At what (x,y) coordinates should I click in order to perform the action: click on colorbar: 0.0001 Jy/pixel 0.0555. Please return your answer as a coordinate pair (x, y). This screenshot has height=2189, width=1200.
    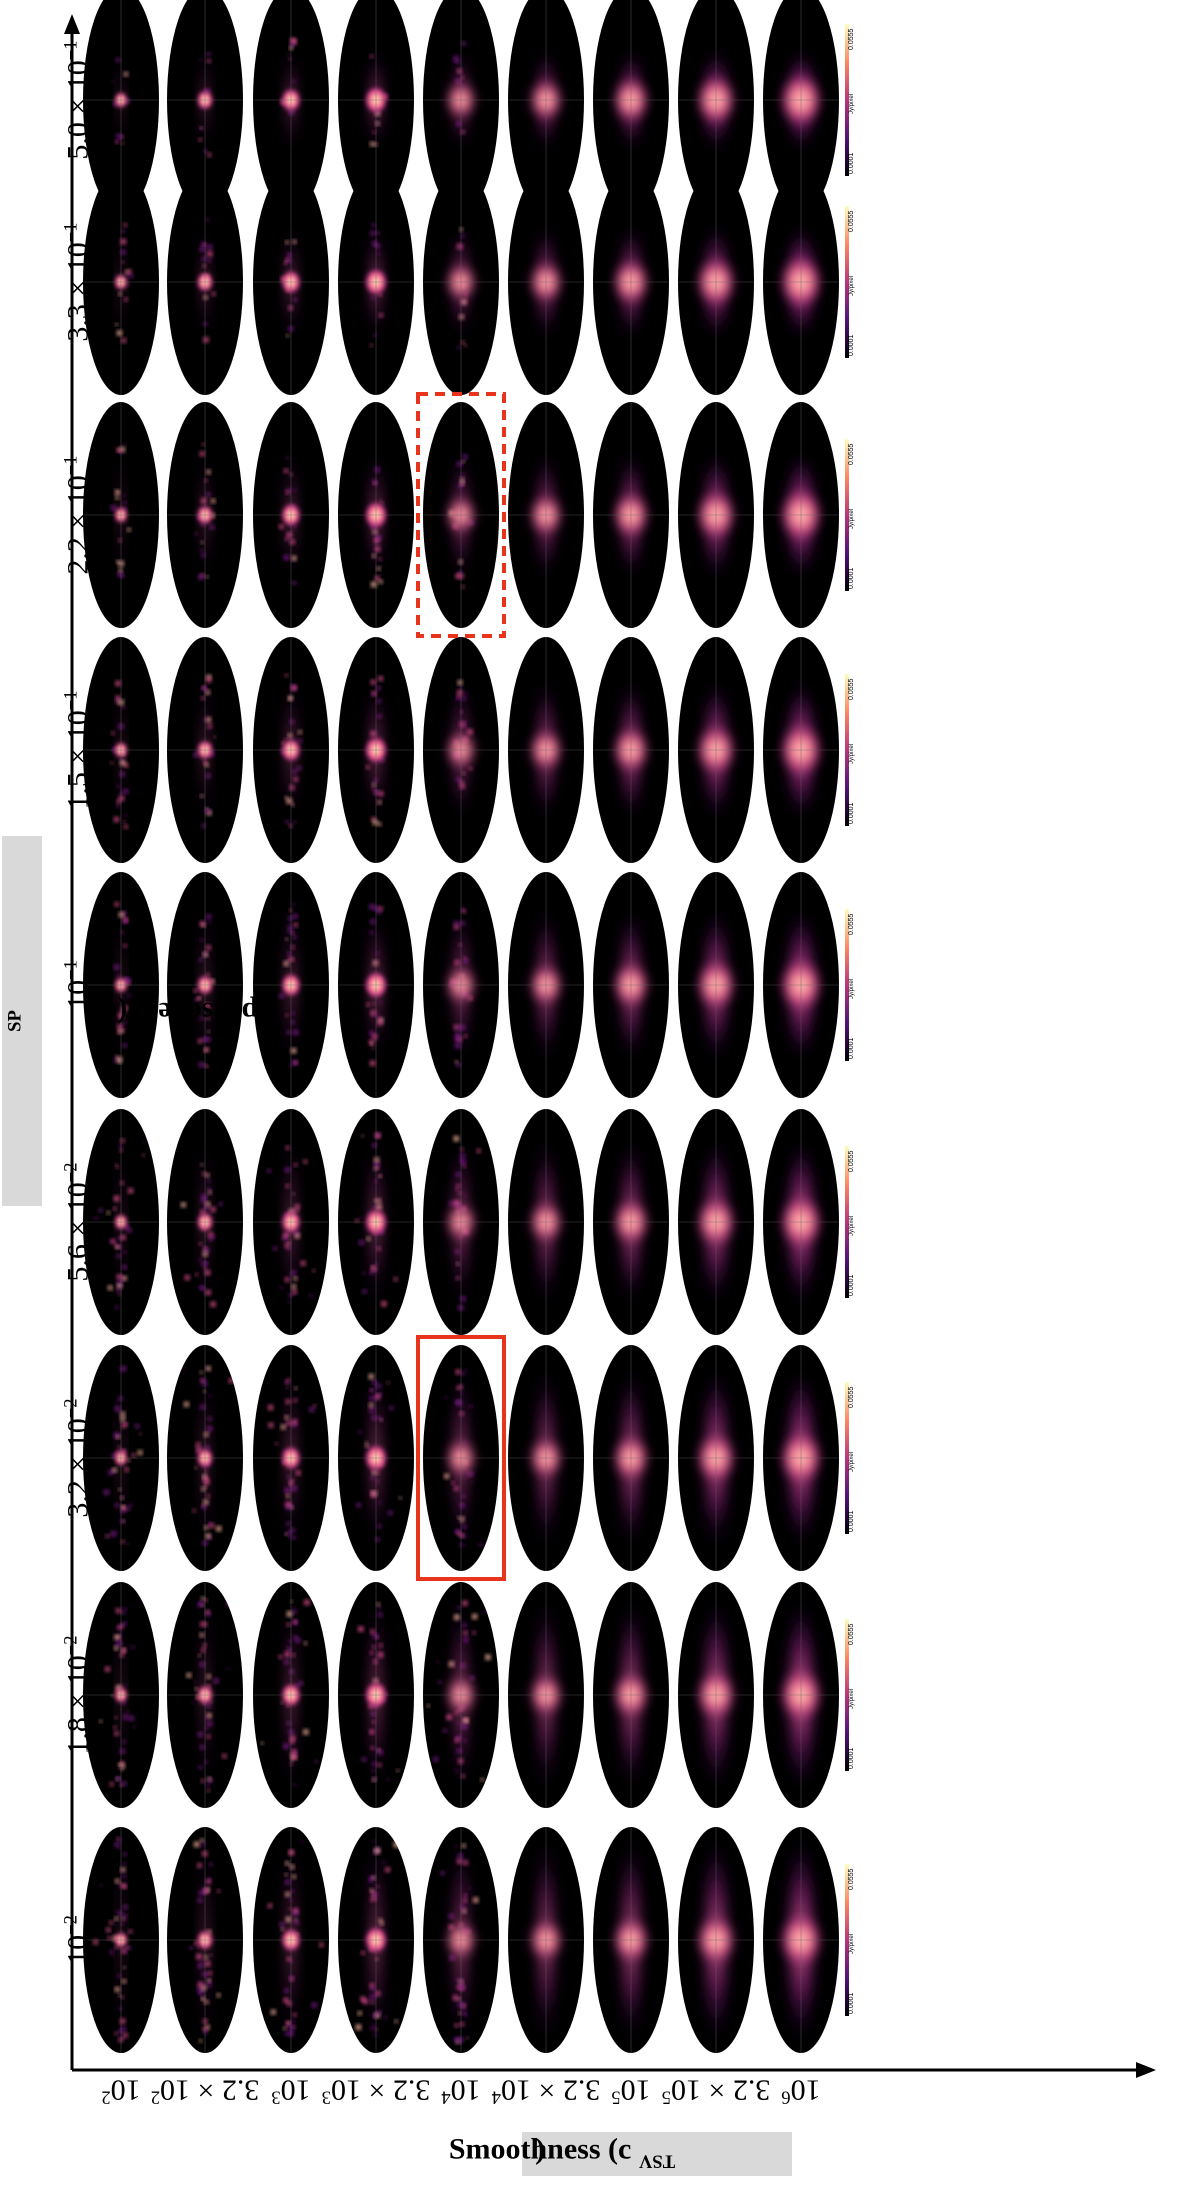
    Looking at the image, I should click on (850, 1458).